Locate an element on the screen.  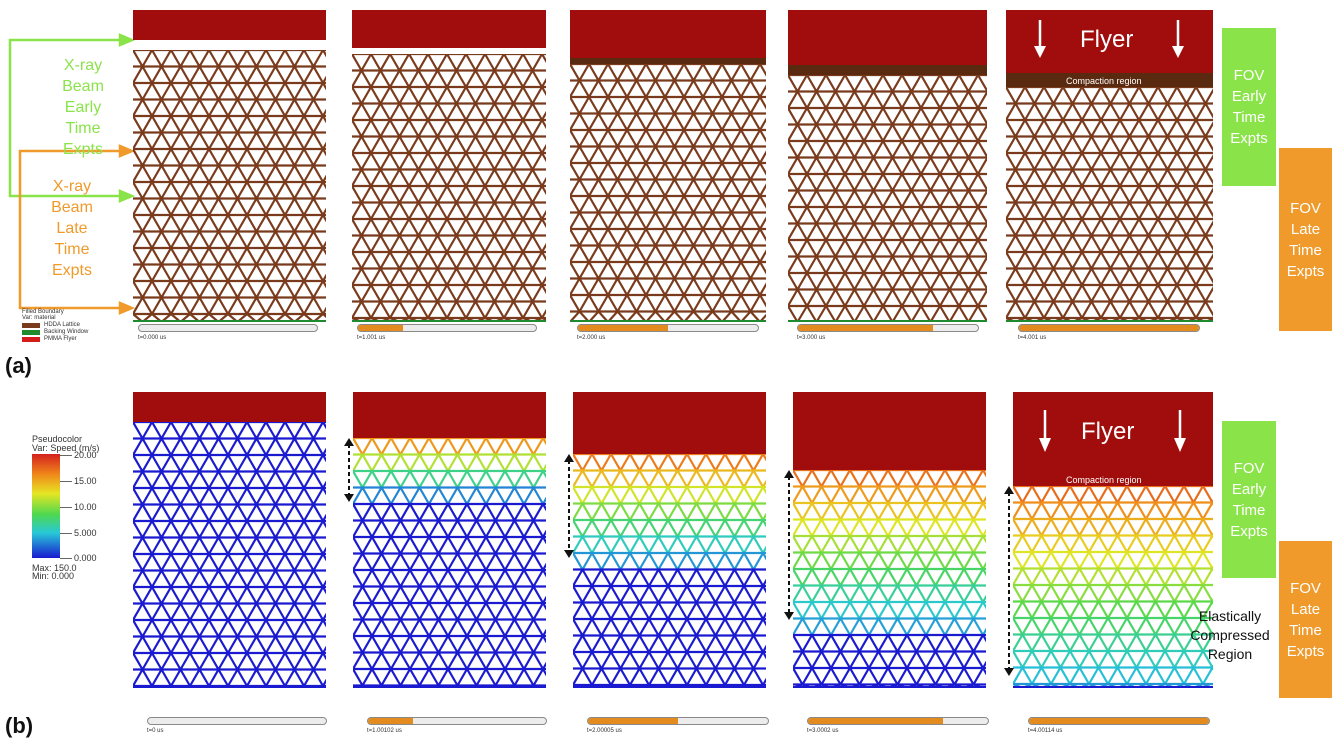
time-label: t=0 us is located at coordinates (155, 731).